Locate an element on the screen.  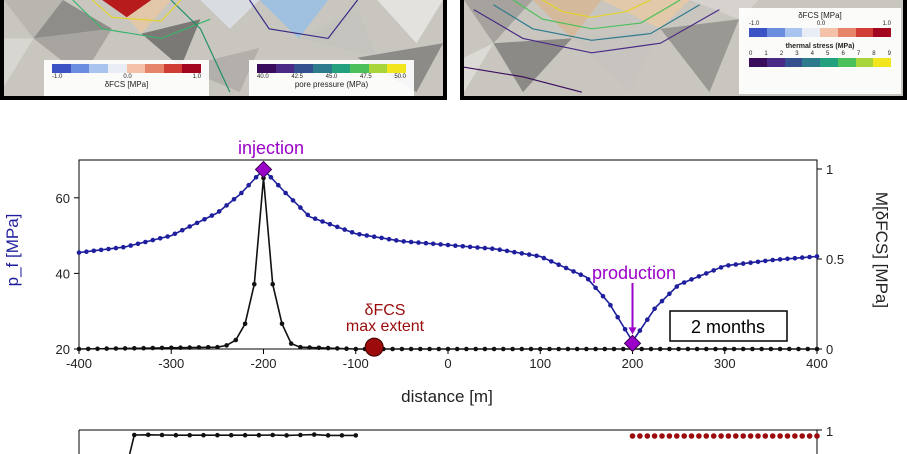
injection-label: injection is located at coordinates (271, 148).